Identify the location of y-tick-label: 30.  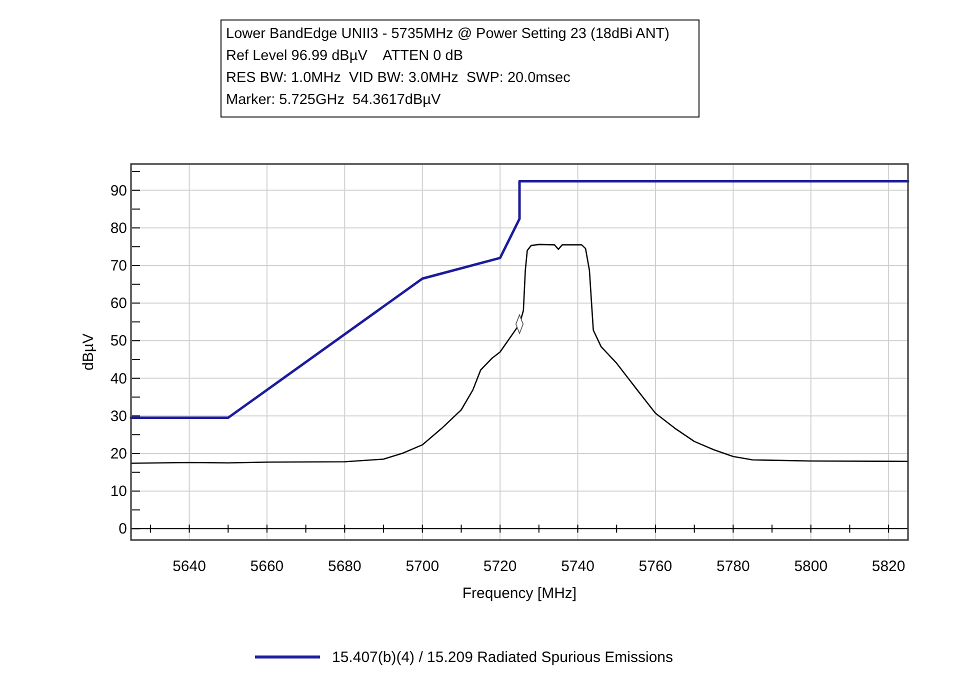
(118, 416).